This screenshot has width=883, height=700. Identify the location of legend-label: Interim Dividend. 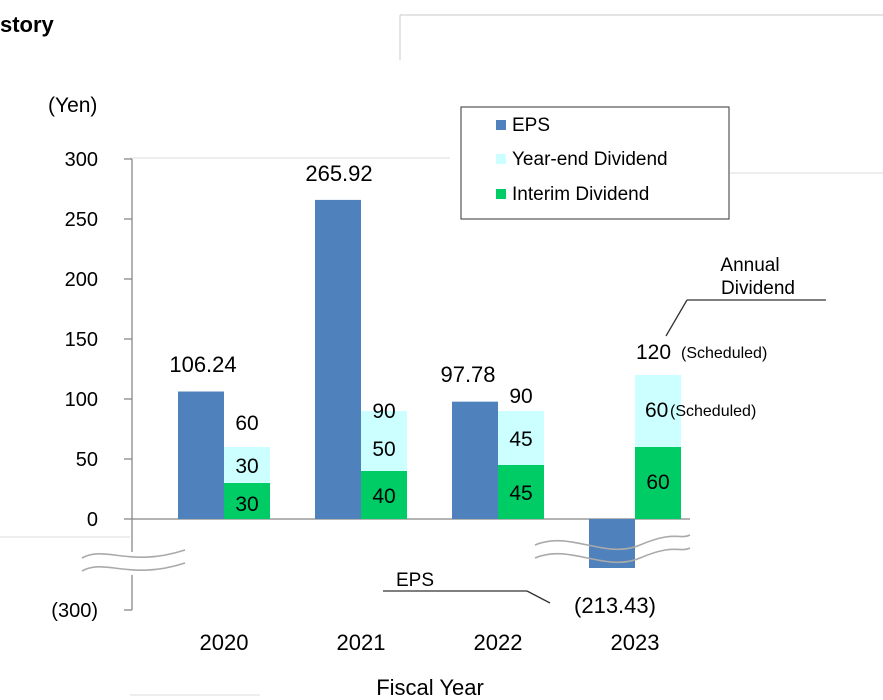
(580, 194).